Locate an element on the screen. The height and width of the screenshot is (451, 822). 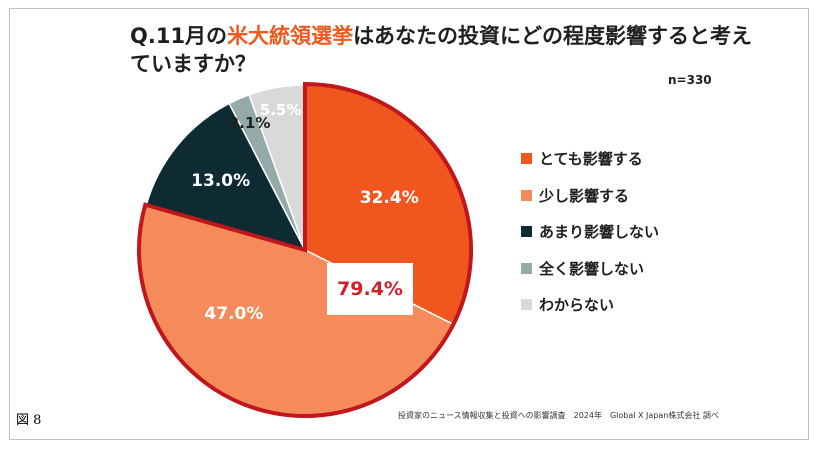
pie-slice-label-1: 47.0% is located at coordinates (233, 314).